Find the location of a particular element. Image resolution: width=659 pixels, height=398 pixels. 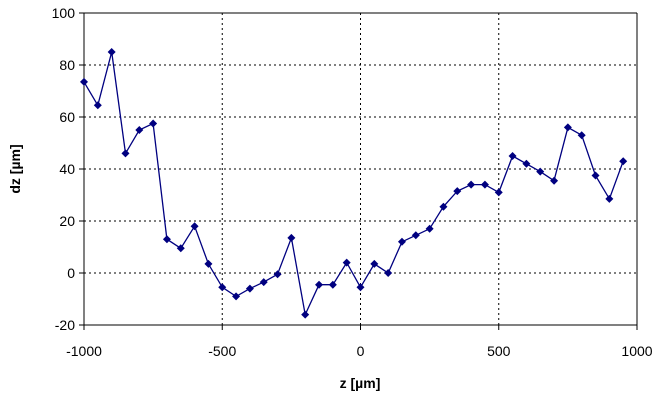

x-tick-label: 1000 is located at coordinates (636, 351).